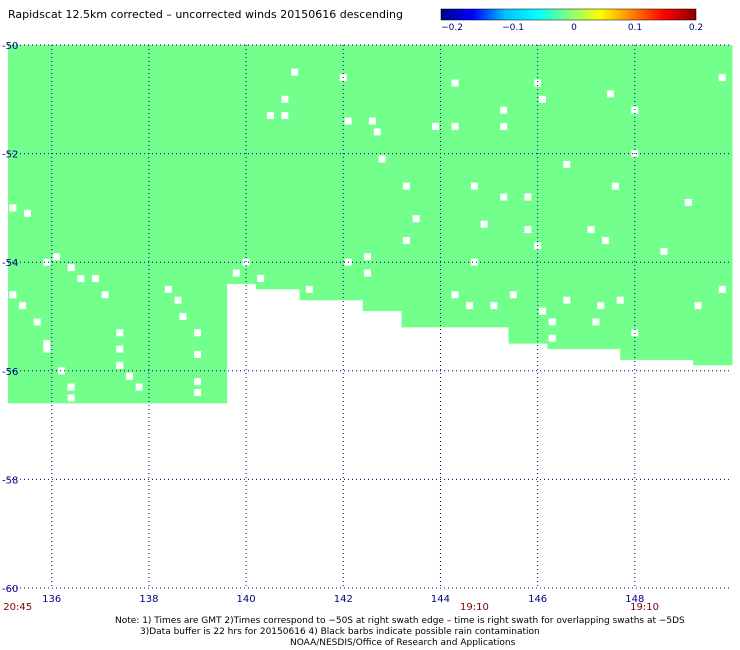 This screenshot has height=650, width=740. I want to click on time-label: 20:45, so click(17, 607).